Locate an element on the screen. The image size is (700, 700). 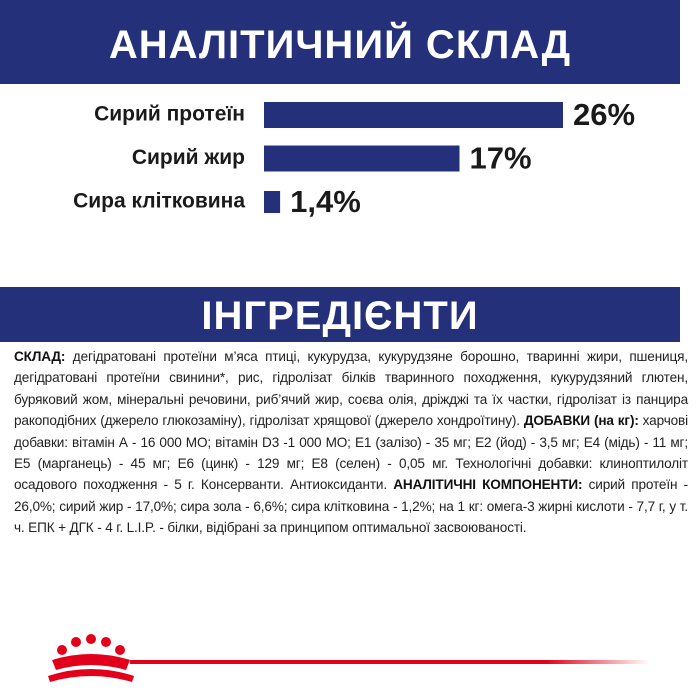
section-heading: АНАЛІТИЧНІ КОМПОНЕНТИ: is located at coordinates (488, 485).